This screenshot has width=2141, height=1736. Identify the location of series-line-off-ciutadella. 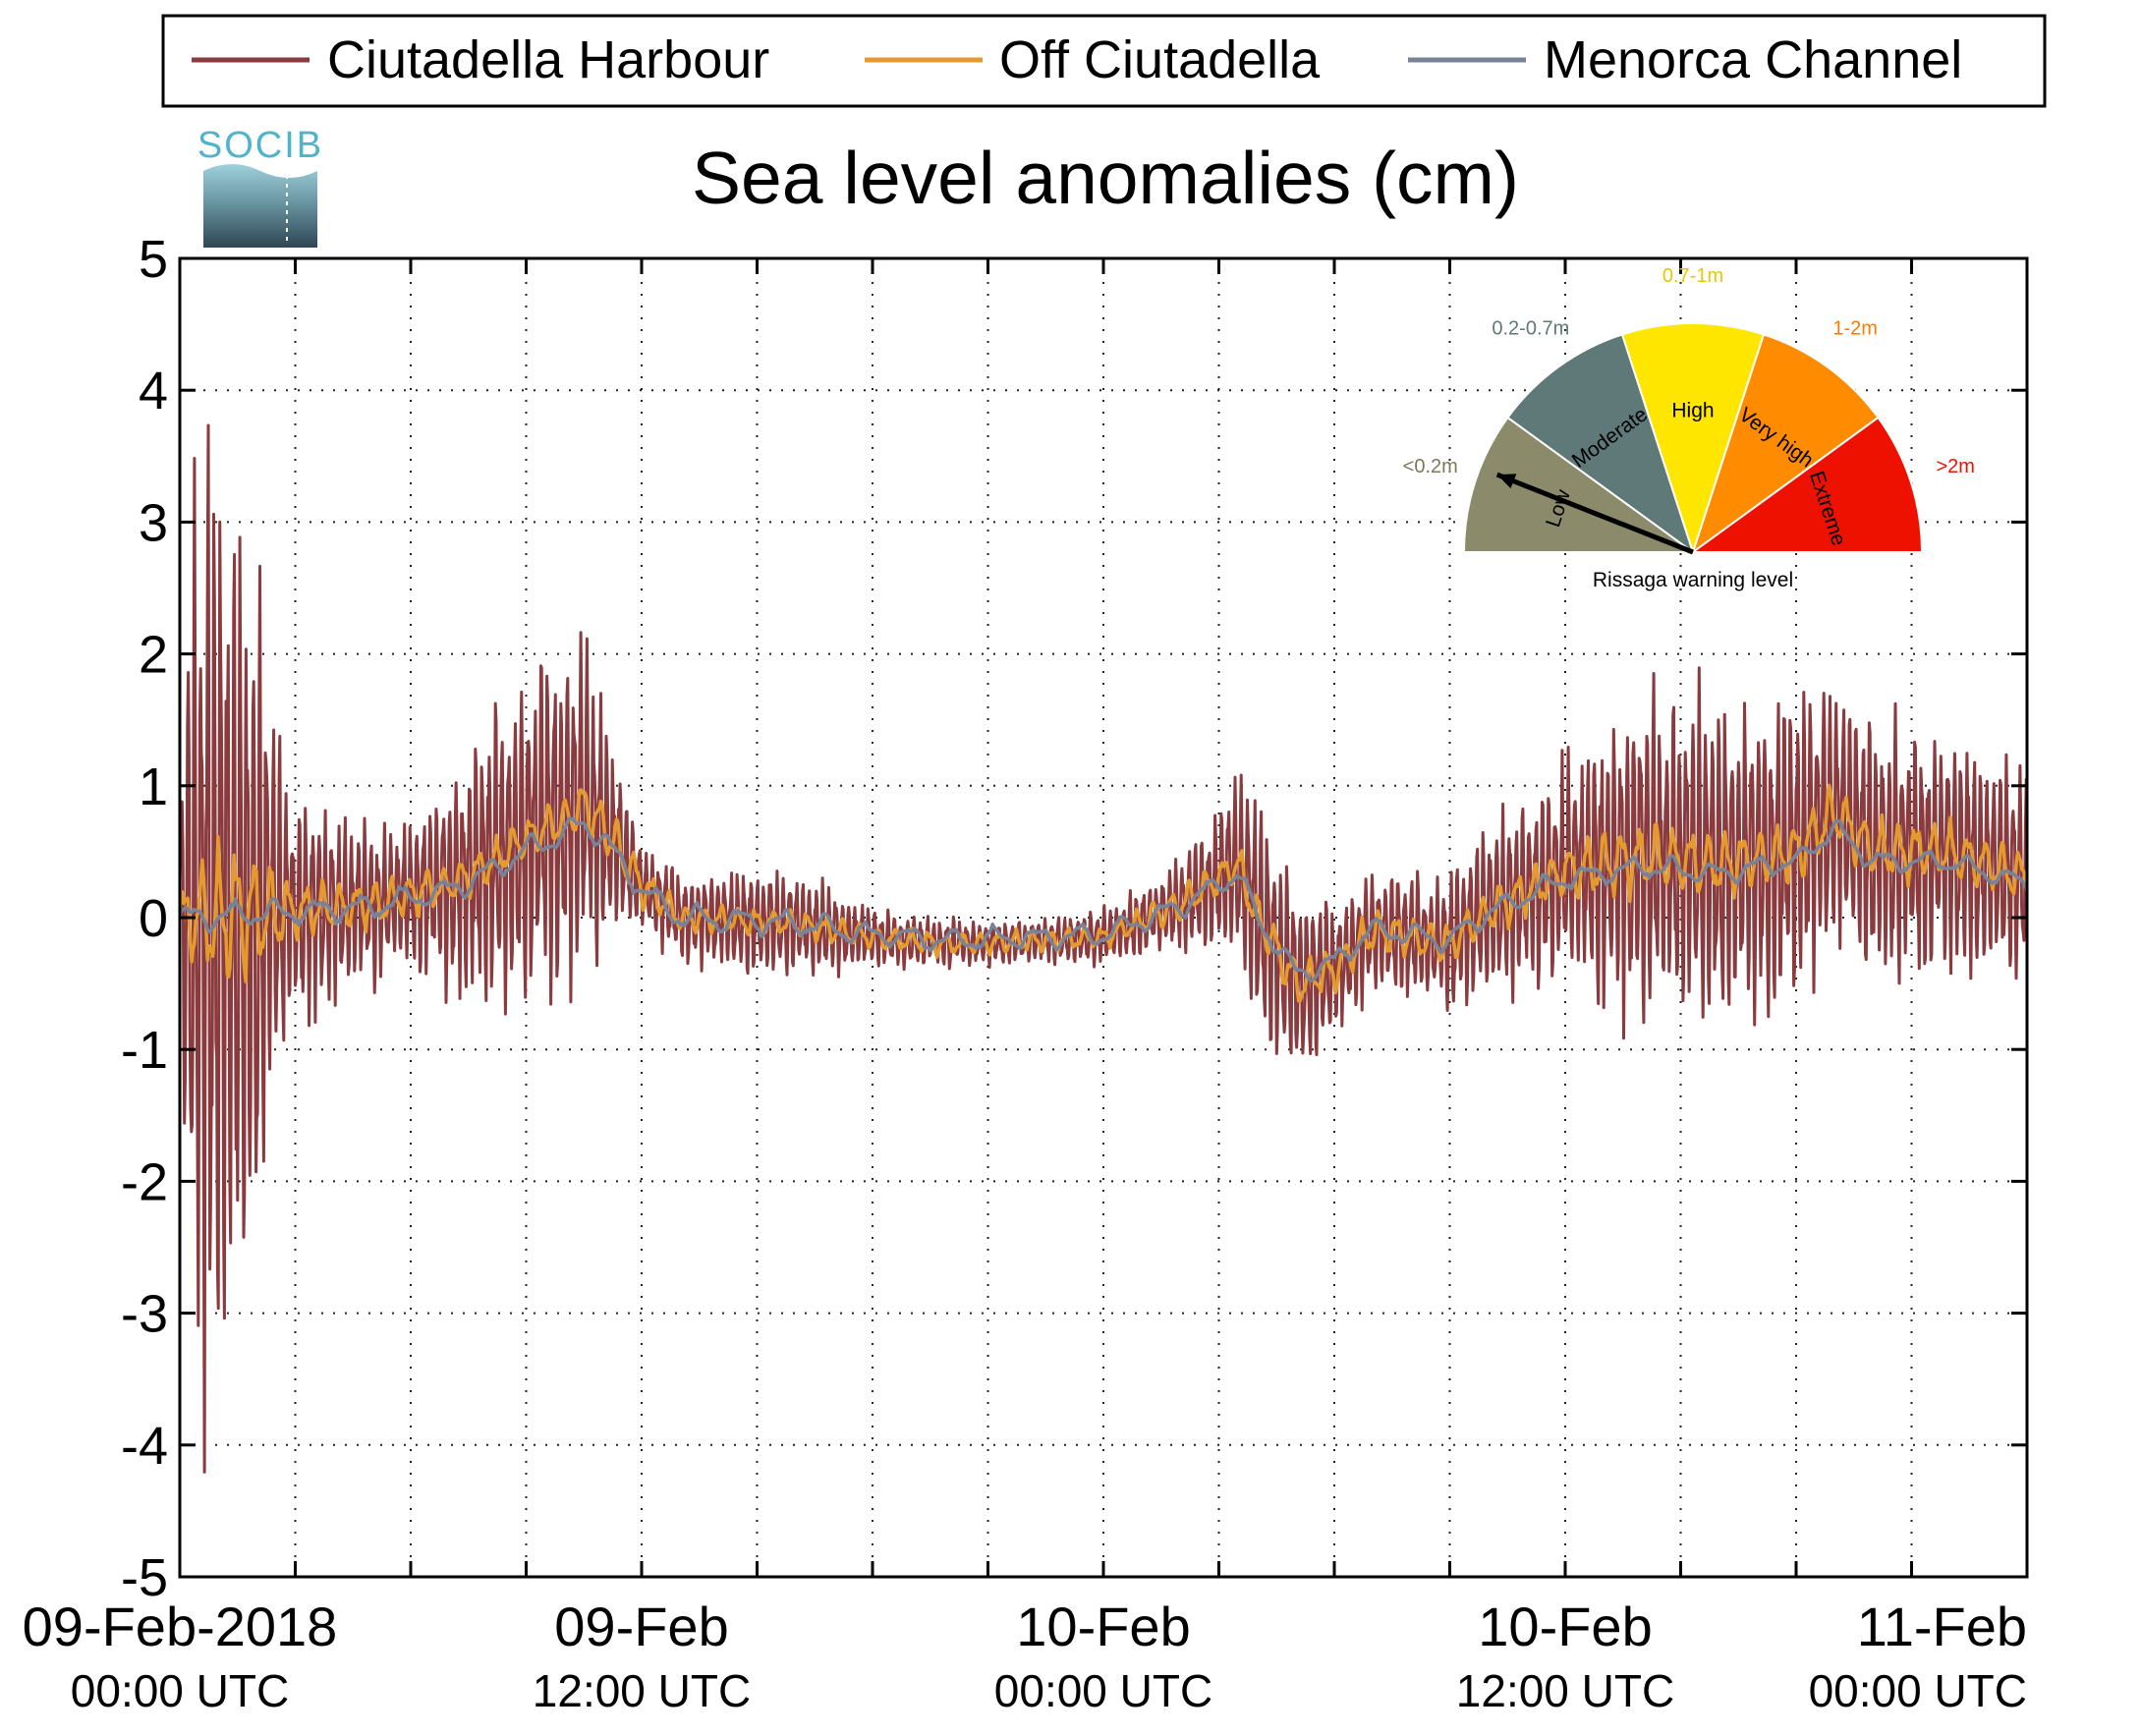
(1103, 893).